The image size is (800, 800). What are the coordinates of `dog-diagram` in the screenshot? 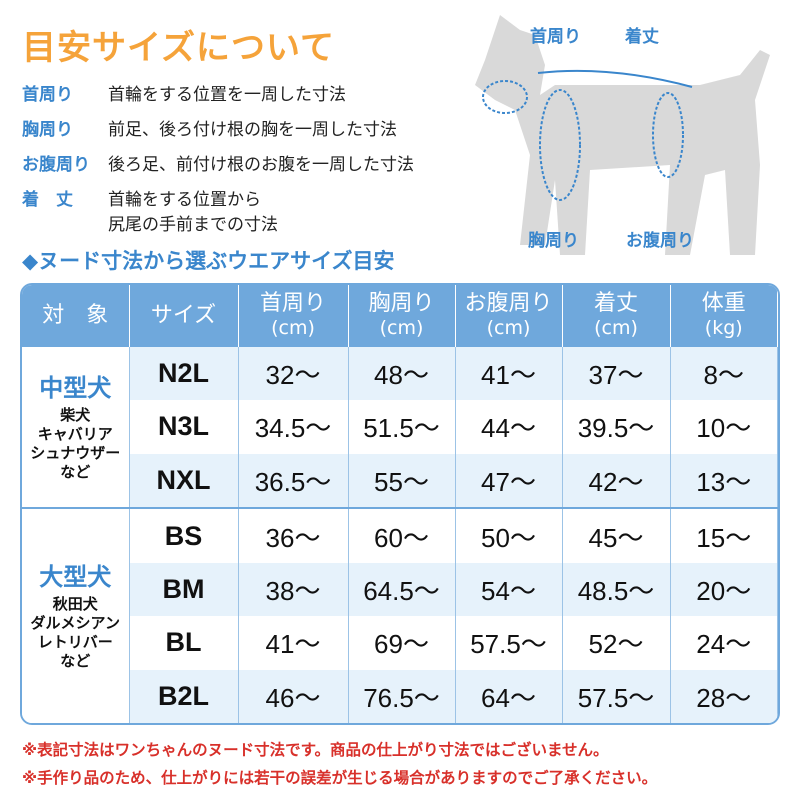 It's located at (622, 135).